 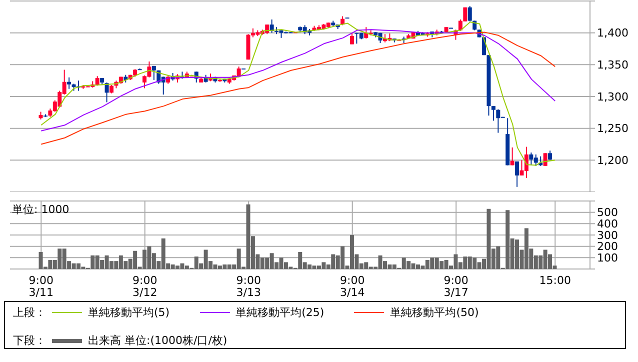 I want to click on y-tick-label: 1,350, so click(x=612, y=65).